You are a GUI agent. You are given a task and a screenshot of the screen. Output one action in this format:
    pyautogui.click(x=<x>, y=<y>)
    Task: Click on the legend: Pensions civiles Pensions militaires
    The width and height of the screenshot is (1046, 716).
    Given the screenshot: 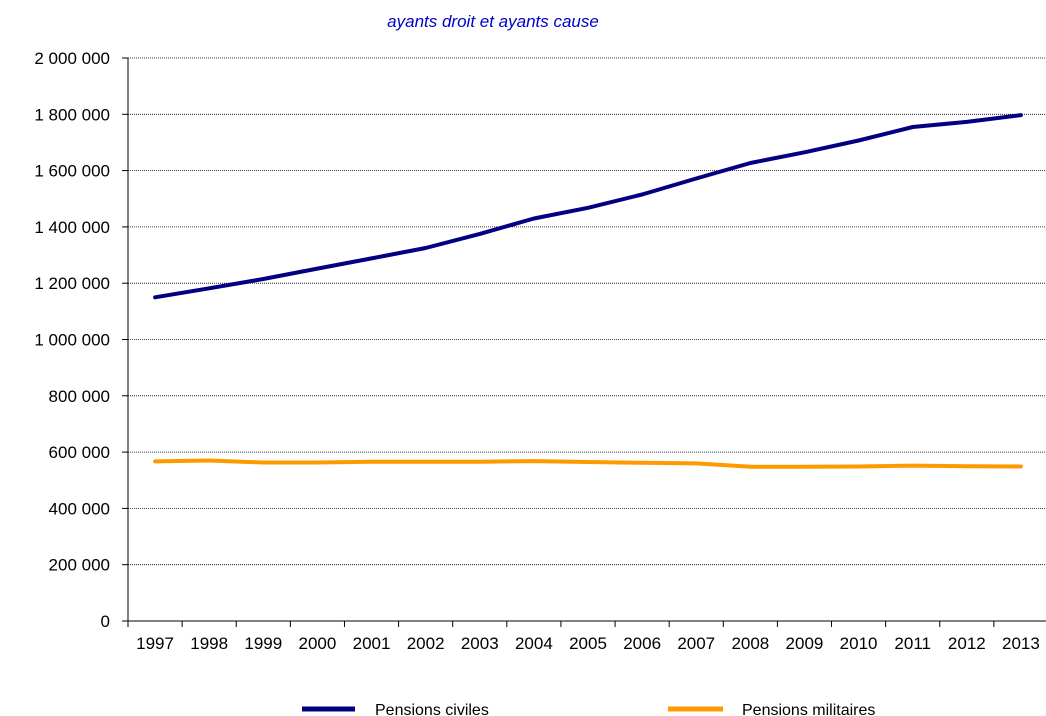 What is the action you would take?
    pyautogui.click(x=588, y=709)
    